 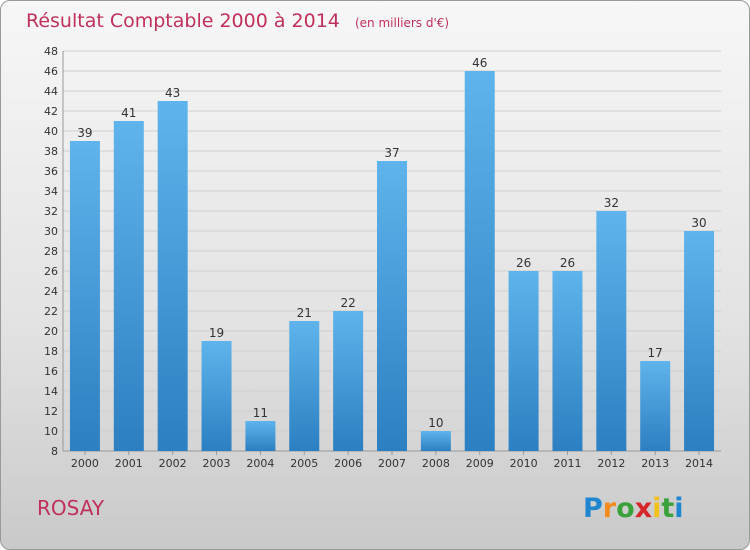 I want to click on y-tick-label: 12, so click(x=51, y=411).